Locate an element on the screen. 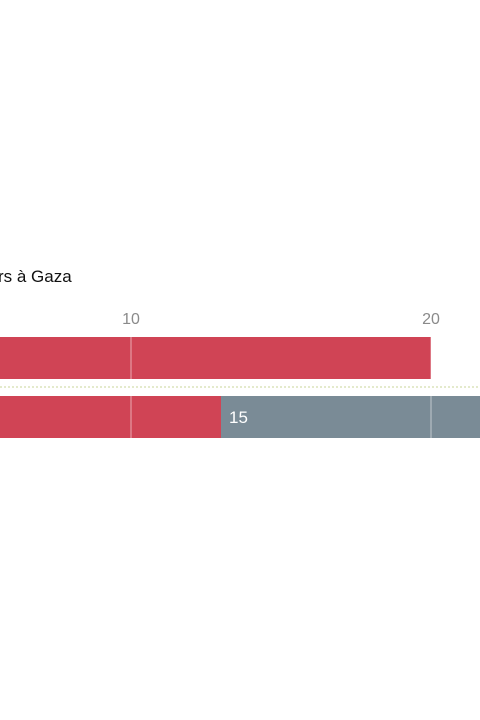  chart-title: rs à Gaza is located at coordinates (36, 276).